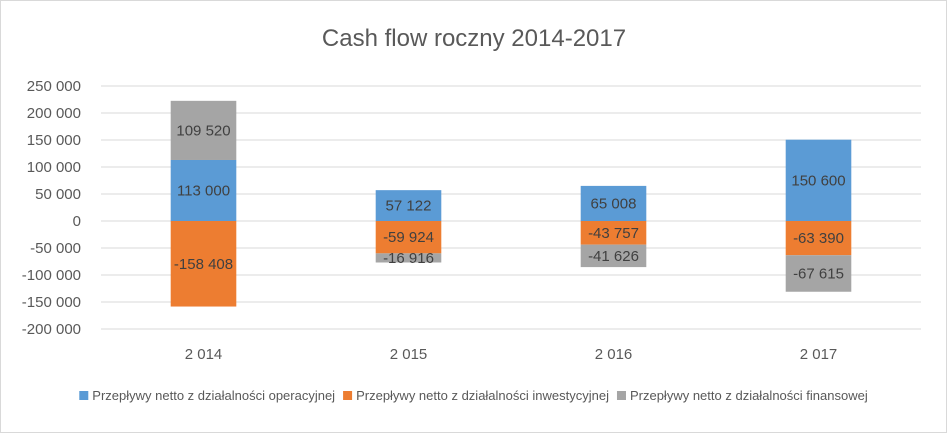 The height and width of the screenshot is (433, 947). I want to click on data-label: -67 615, so click(818, 273).